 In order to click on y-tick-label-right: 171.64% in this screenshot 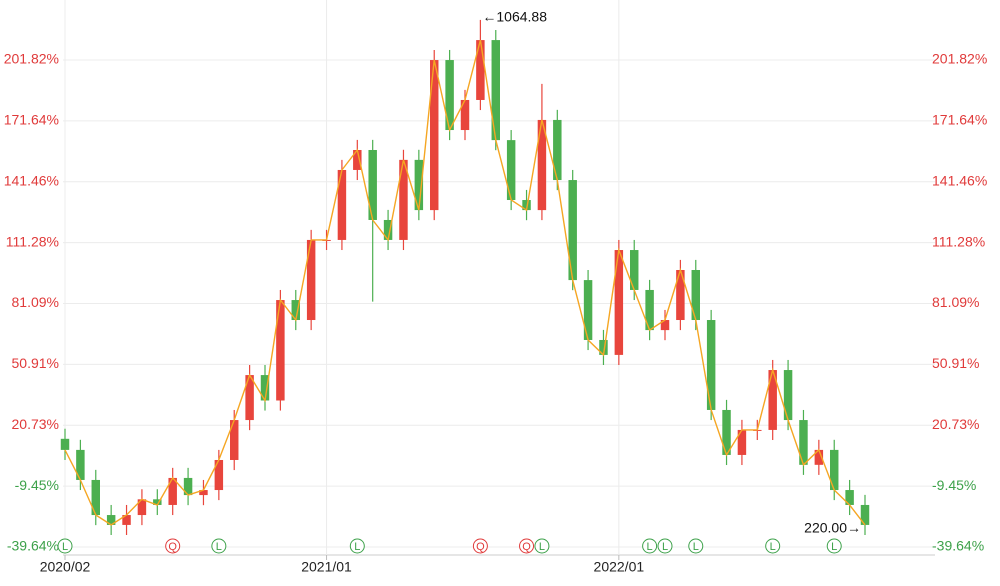, I will do `click(959, 120)`.